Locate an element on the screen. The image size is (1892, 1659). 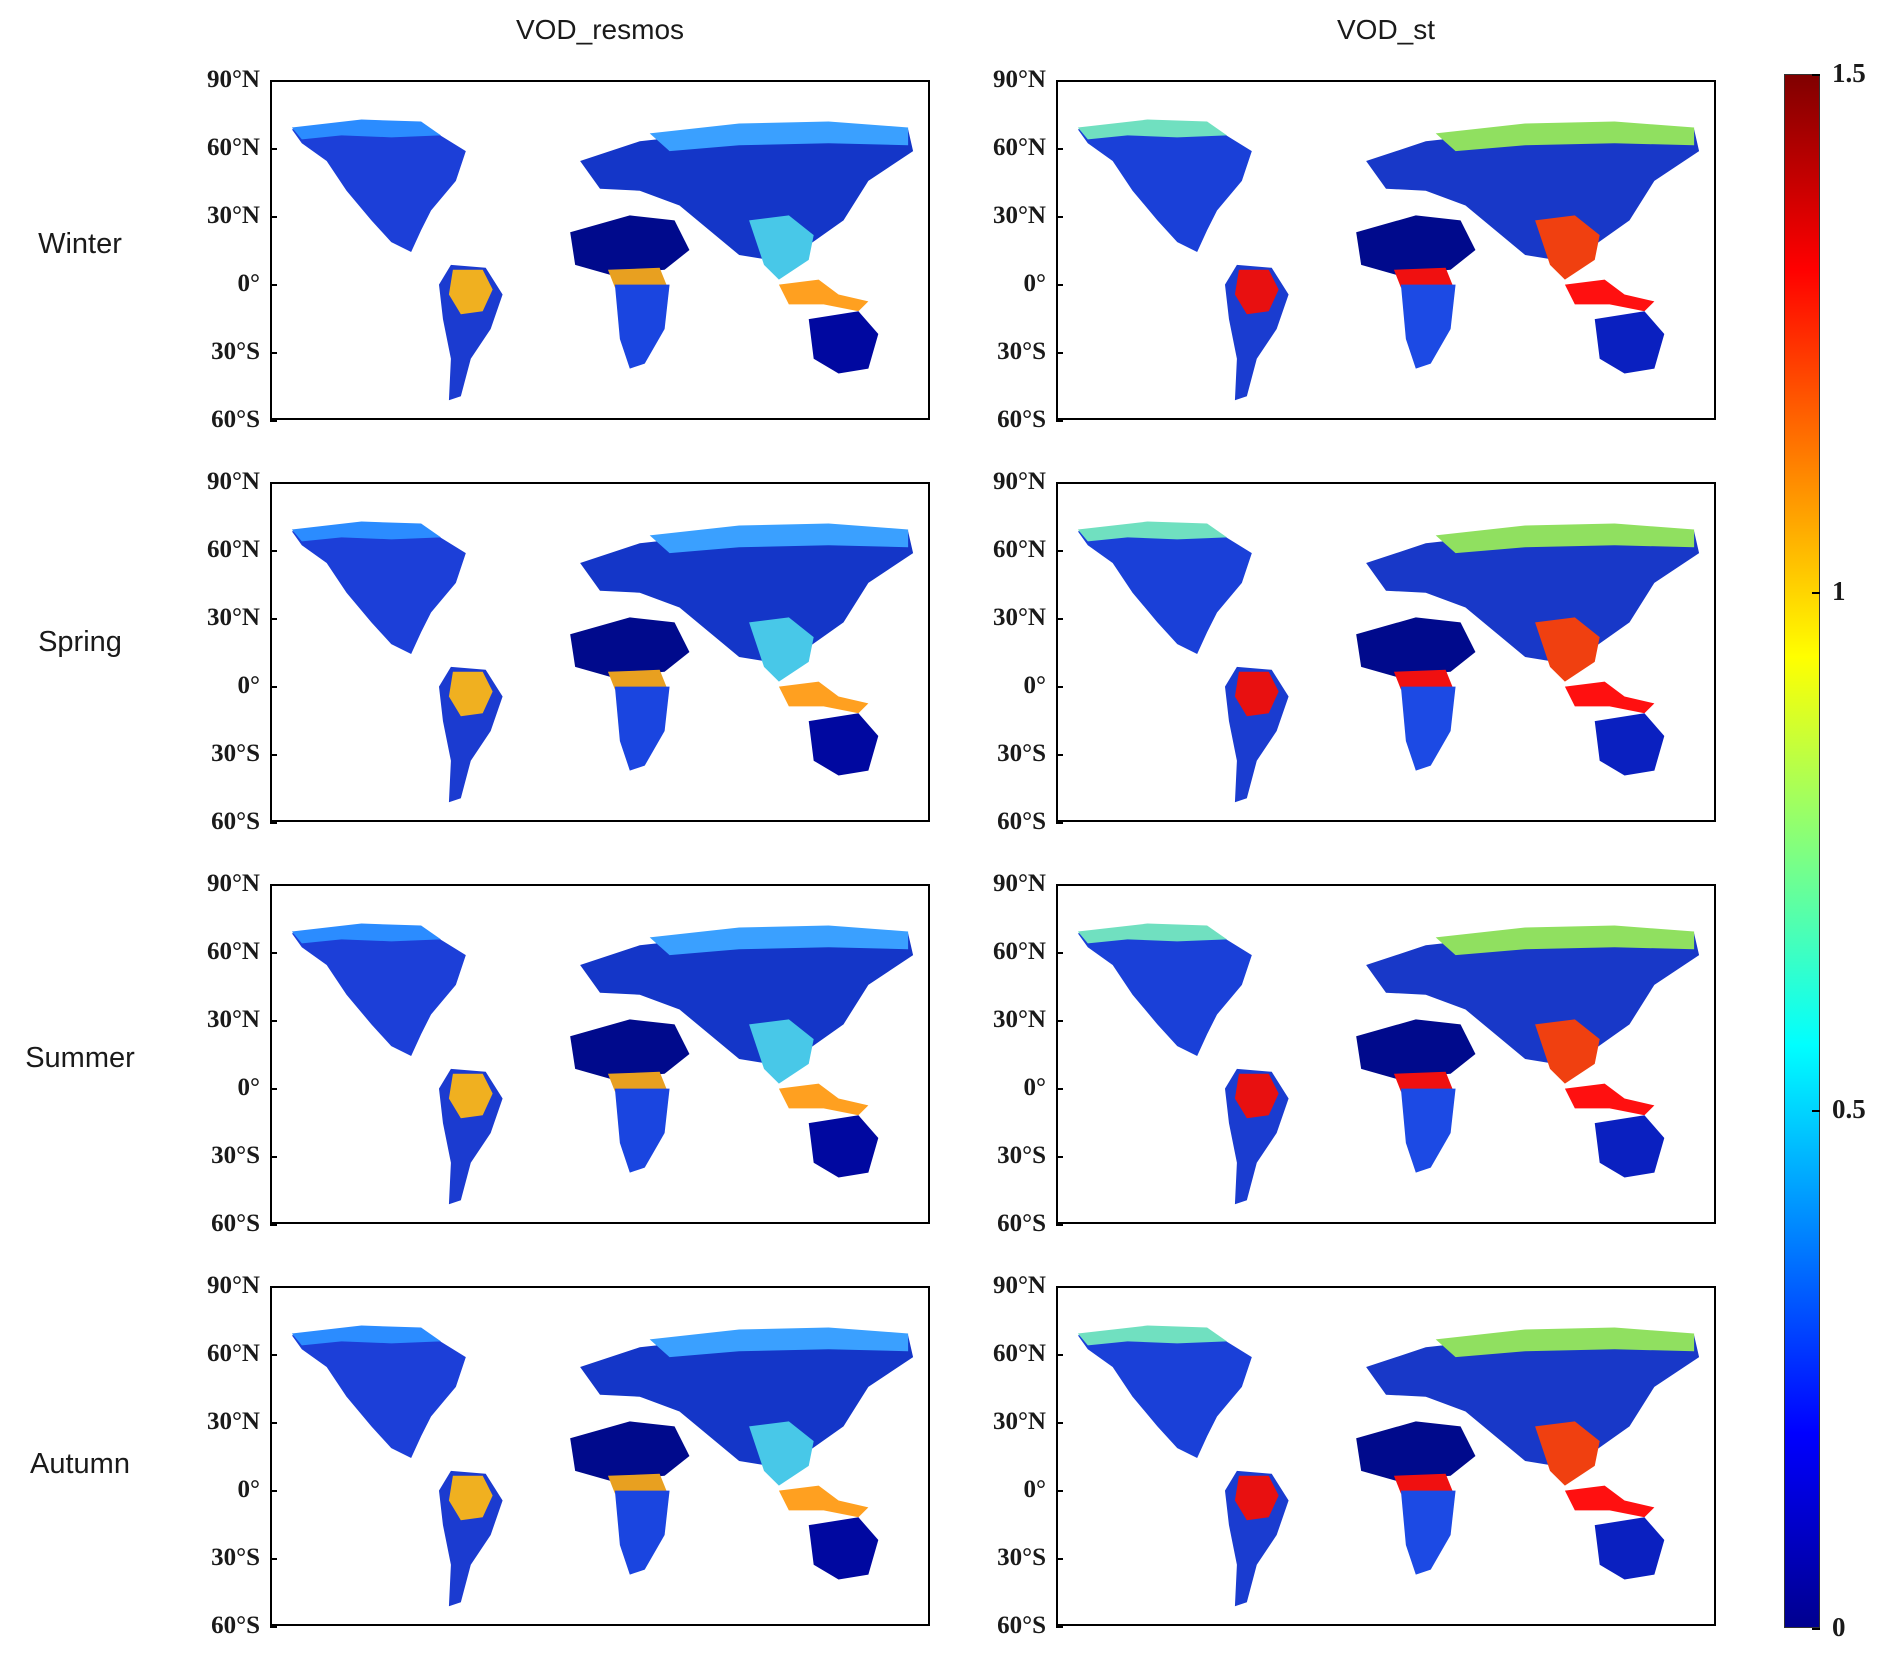
map-panel-resmos-spring is located at coordinates (600, 652).